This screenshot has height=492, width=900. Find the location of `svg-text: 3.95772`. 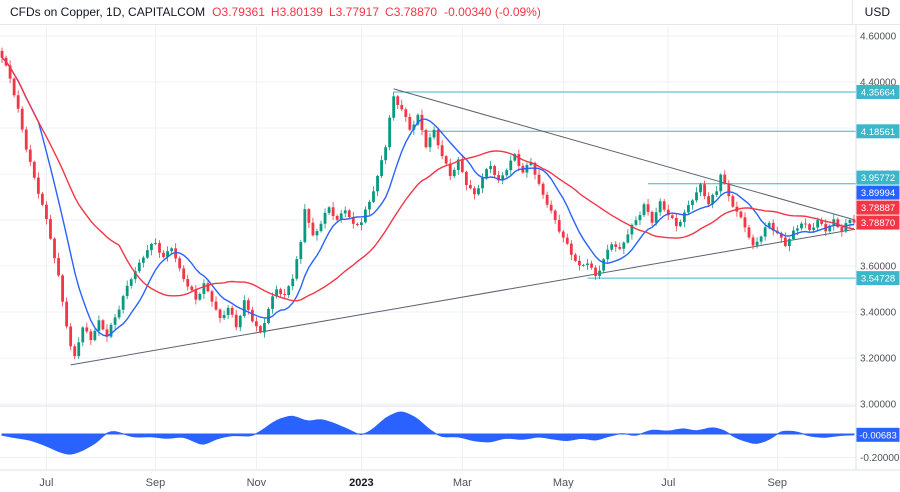

svg-text: 3.95772 is located at coordinates (878, 178).